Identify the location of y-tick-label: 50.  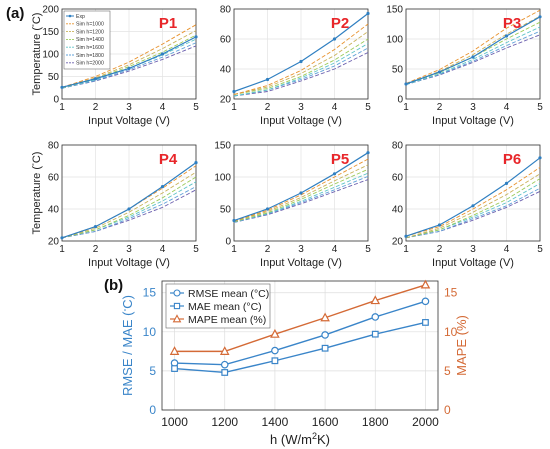
(226, 210).